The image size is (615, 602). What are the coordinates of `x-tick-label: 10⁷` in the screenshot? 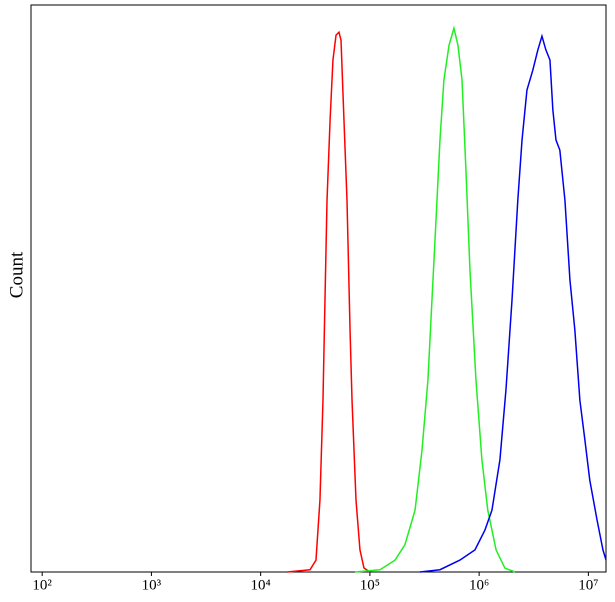 It's located at (588, 585).